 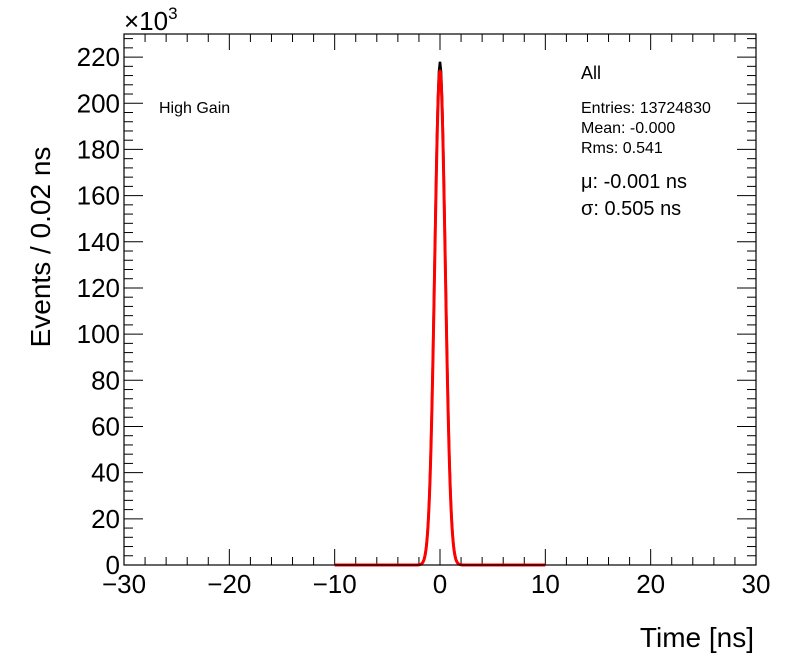 What do you see at coordinates (335, 584) in the screenshot?
I see `x-tick-label: −10` at bounding box center [335, 584].